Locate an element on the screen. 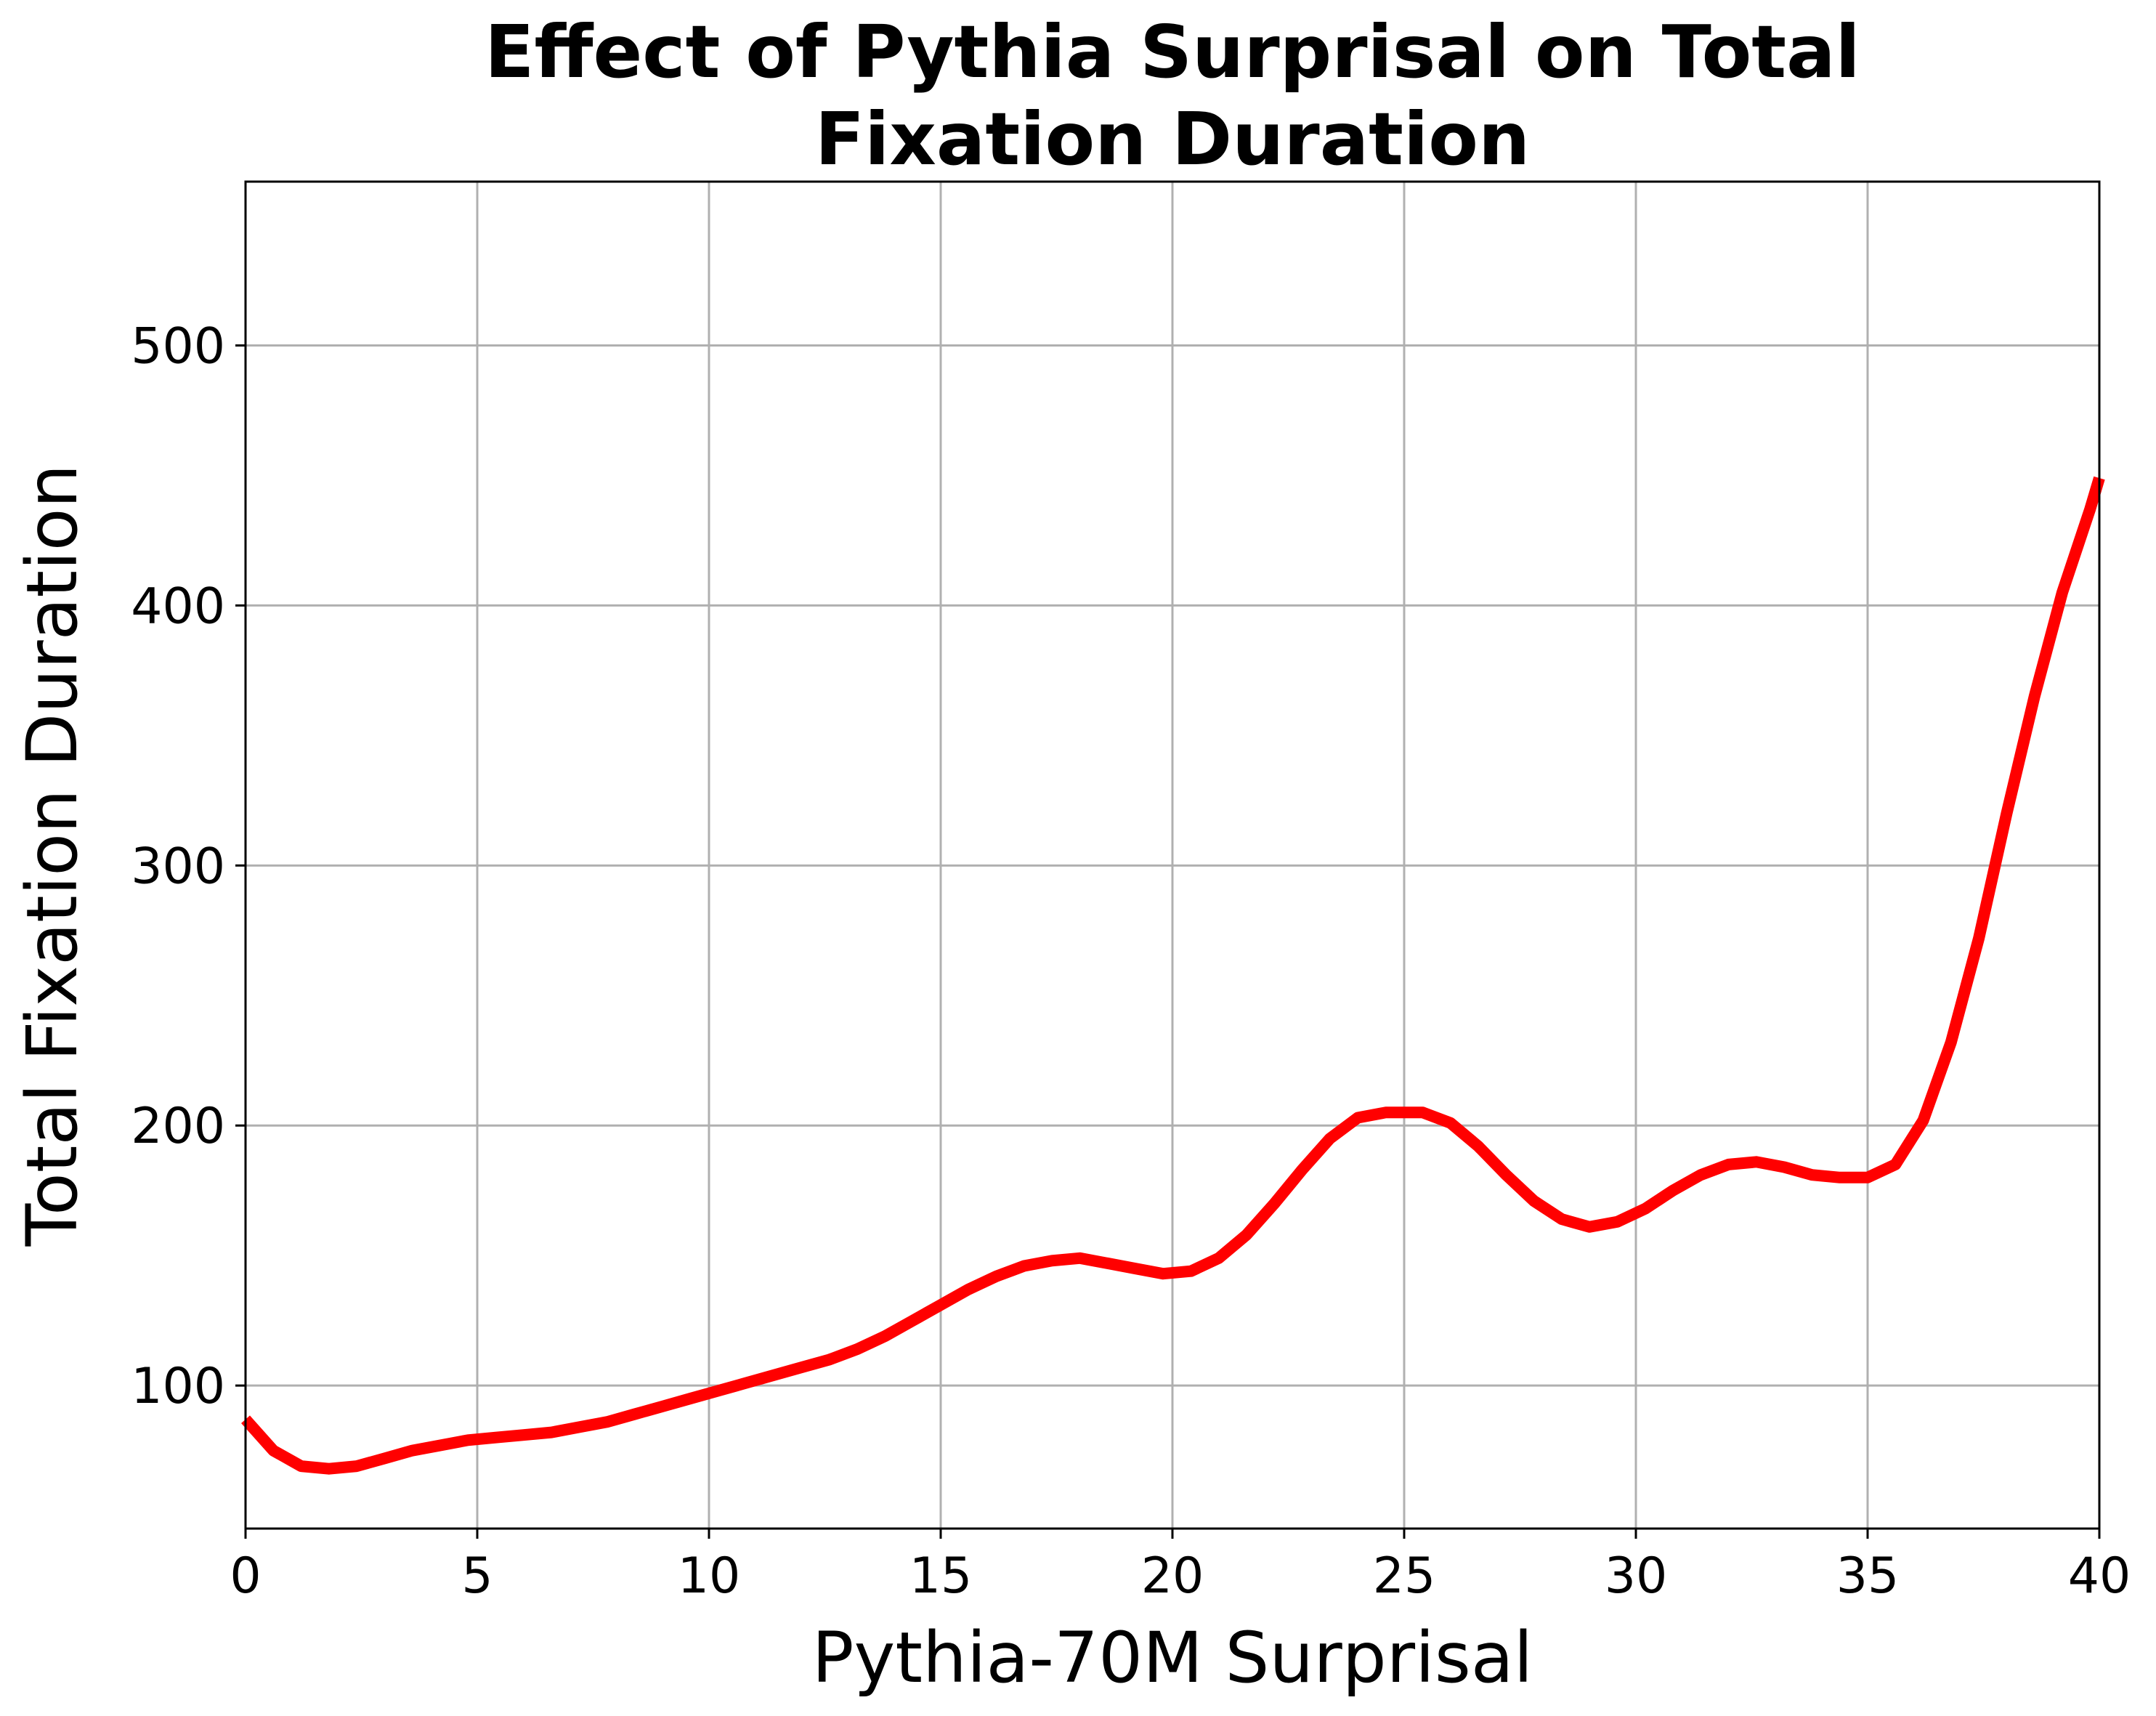 This screenshot has width=2156, height=1716. chart-title-line-1: Effect of Pythia Surprisal on Total is located at coordinates (1172, 52).